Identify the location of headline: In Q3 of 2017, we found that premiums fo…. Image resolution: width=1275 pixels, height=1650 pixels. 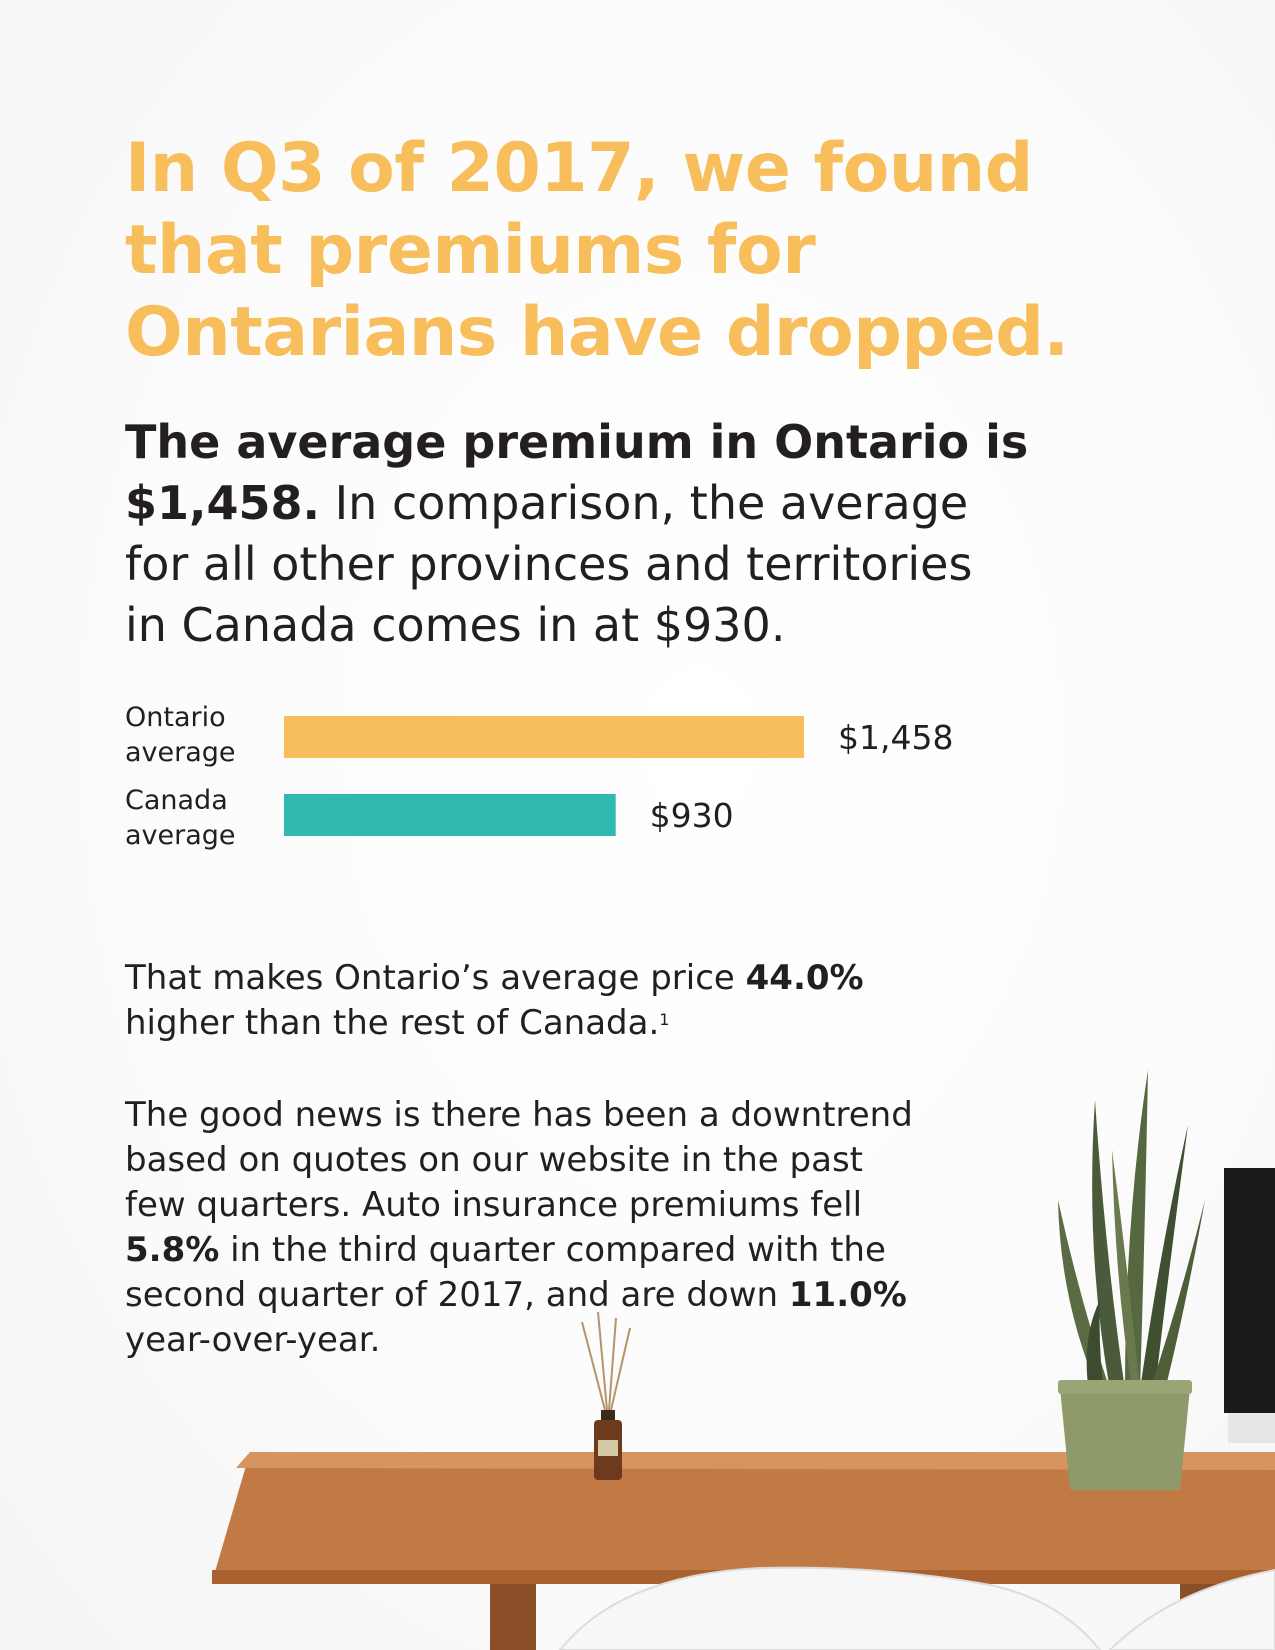
(625, 251).